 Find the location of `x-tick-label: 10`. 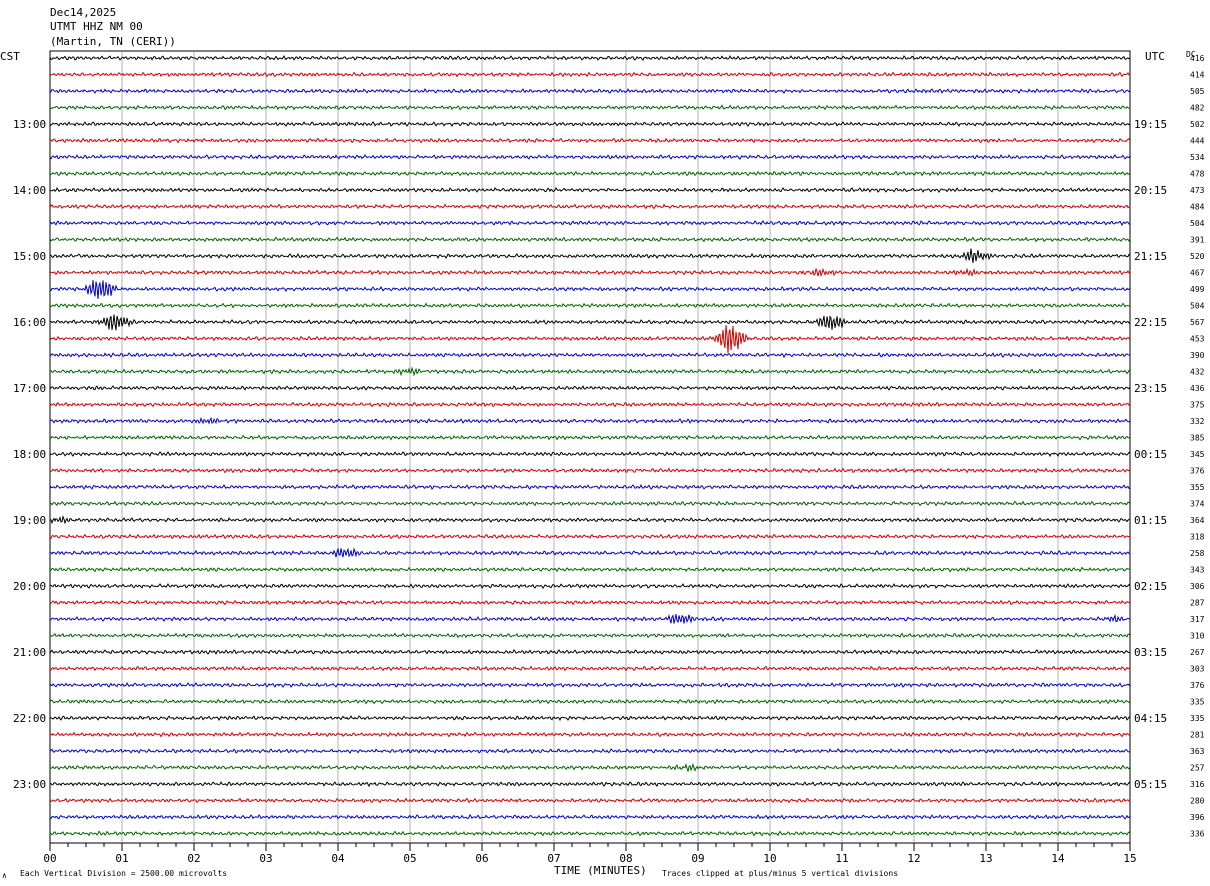

x-tick-label: 10 is located at coordinates (769, 858).